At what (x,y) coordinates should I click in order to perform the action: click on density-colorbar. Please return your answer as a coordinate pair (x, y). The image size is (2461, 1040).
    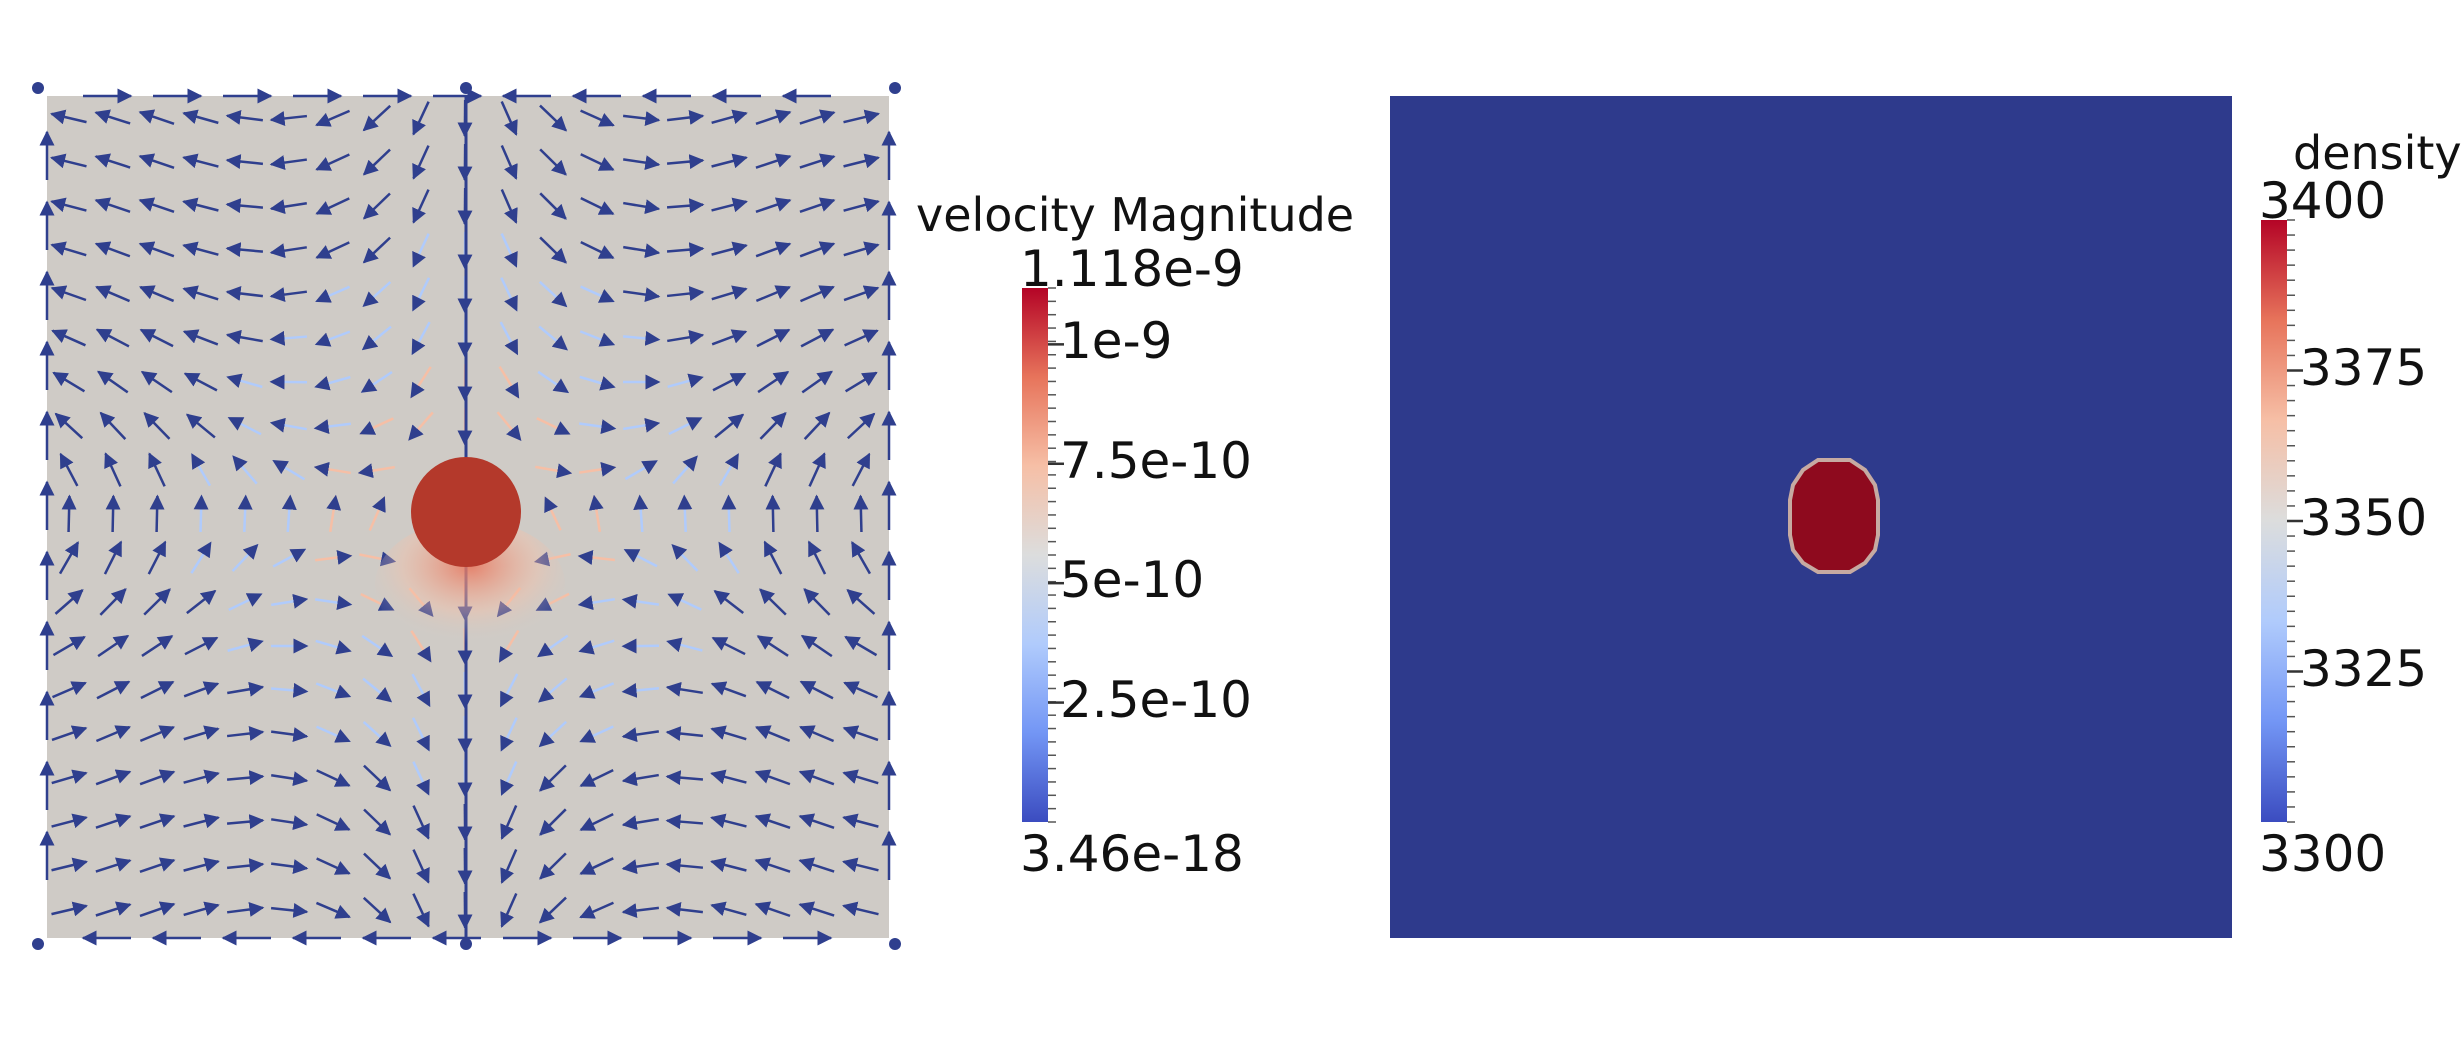
    Looking at the image, I should click on (2282, 521).